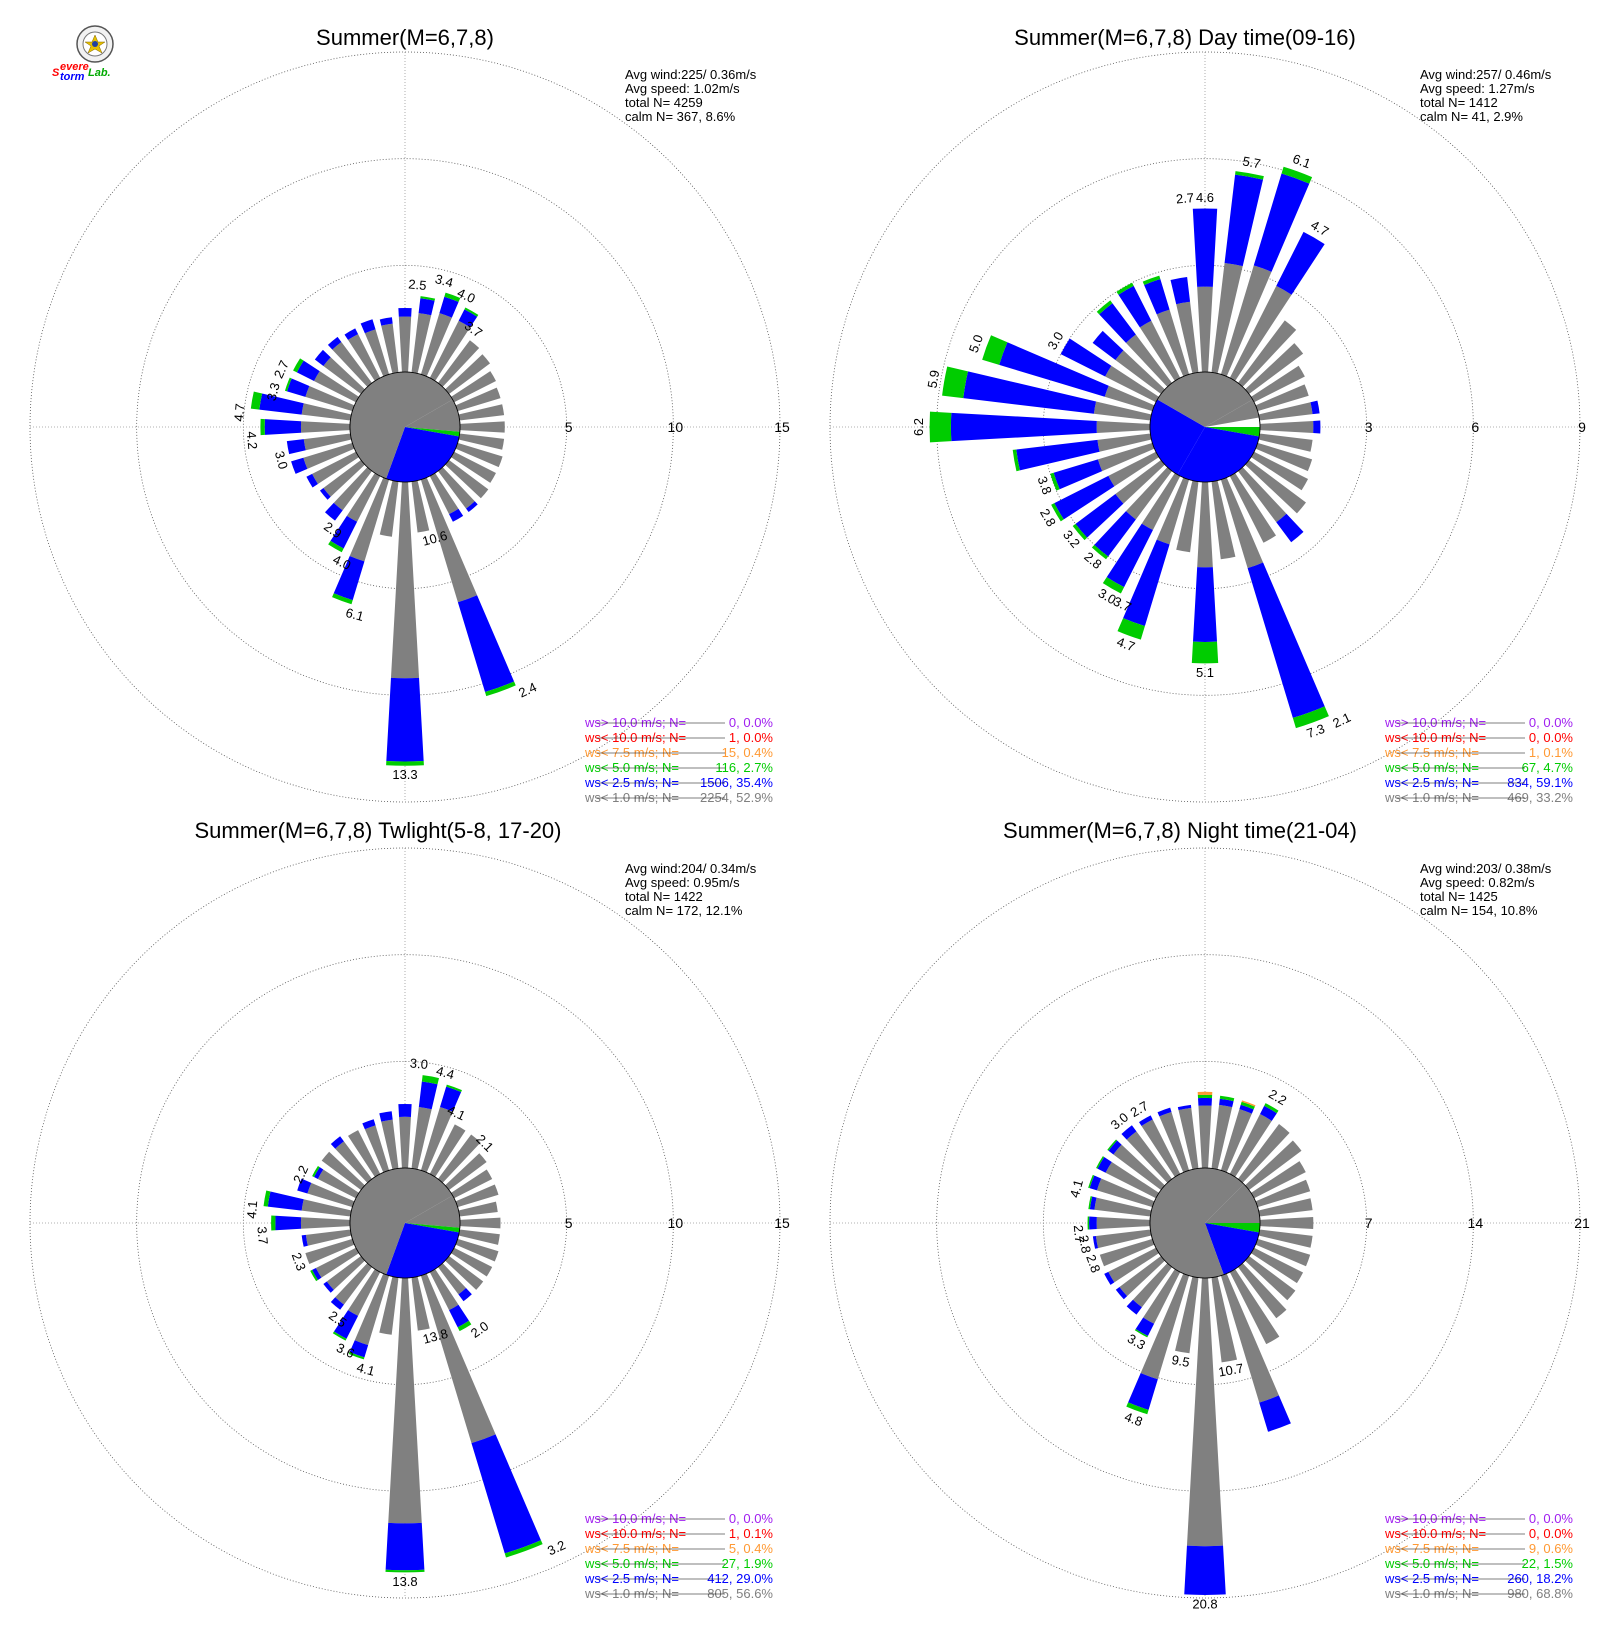 This screenshot has height=1640, width=1620. I want to click on legend-value: 116, 2.7%, so click(744, 767).